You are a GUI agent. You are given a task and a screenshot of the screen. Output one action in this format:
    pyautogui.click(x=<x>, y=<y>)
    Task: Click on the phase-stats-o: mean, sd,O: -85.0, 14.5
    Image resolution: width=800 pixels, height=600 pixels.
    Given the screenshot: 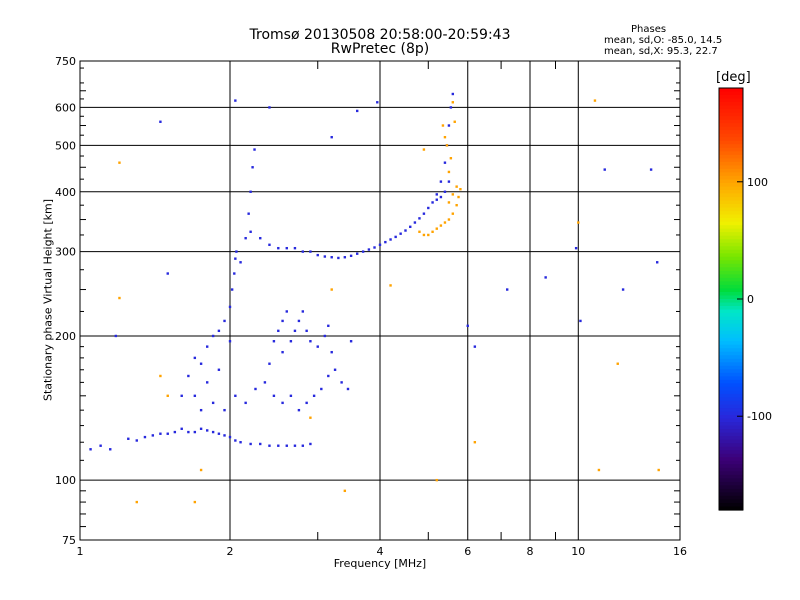 What is the action you would take?
    pyautogui.click(x=663, y=40)
    